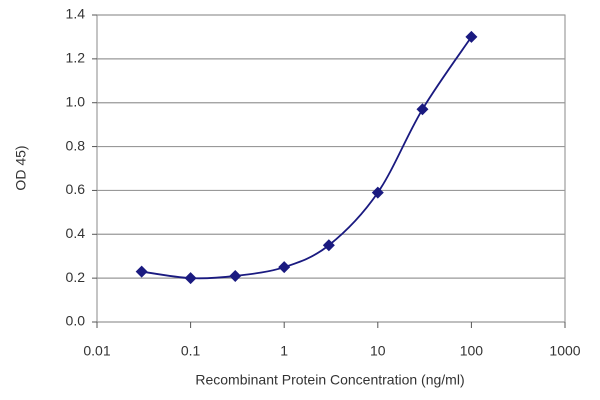 The width and height of the screenshot is (600, 400). Describe the element at coordinates (76, 14) in the screenshot. I see `y-tick-label: 1.4` at that location.